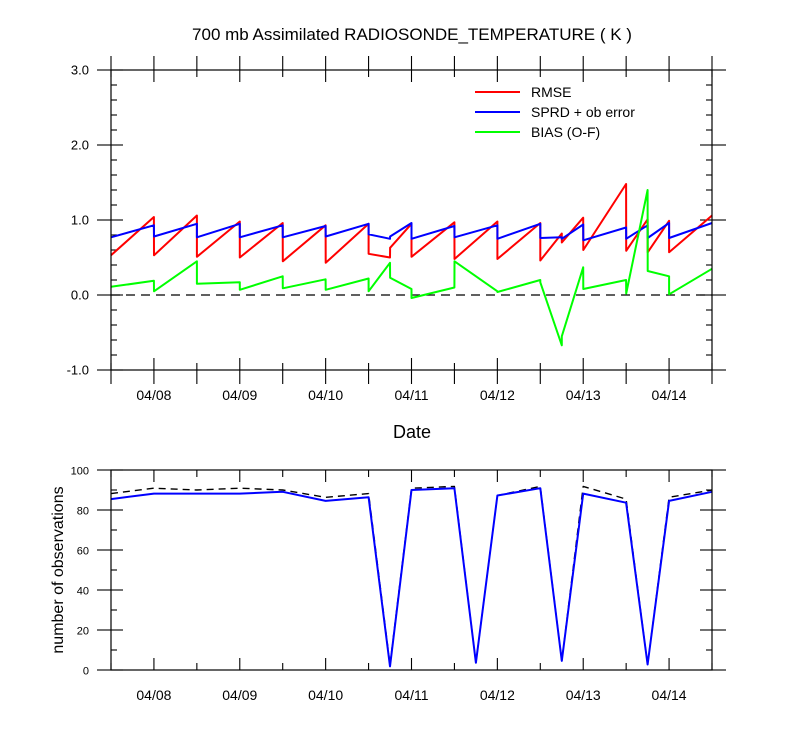 This screenshot has width=800, height=750. Describe the element at coordinates (411, 232) in the screenshot. I see `series-line-sprd-ob-error` at that location.